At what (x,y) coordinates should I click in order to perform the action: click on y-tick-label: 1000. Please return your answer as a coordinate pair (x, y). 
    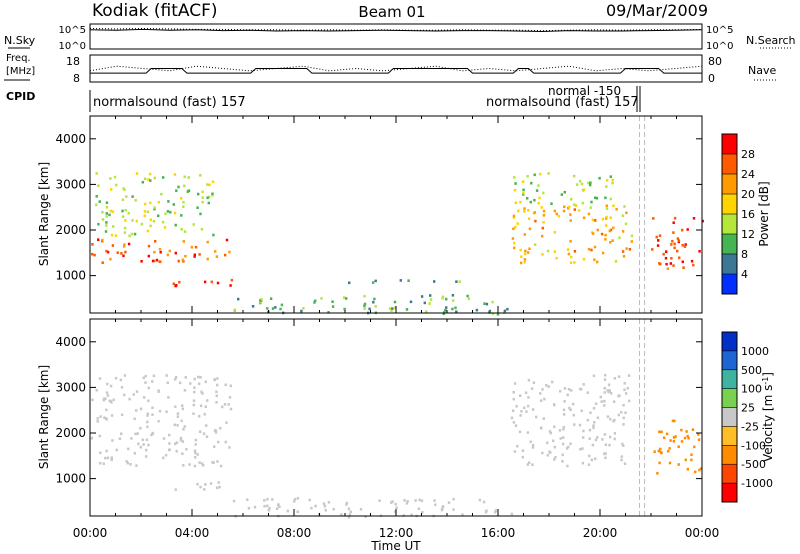
    Looking at the image, I should click on (70, 276).